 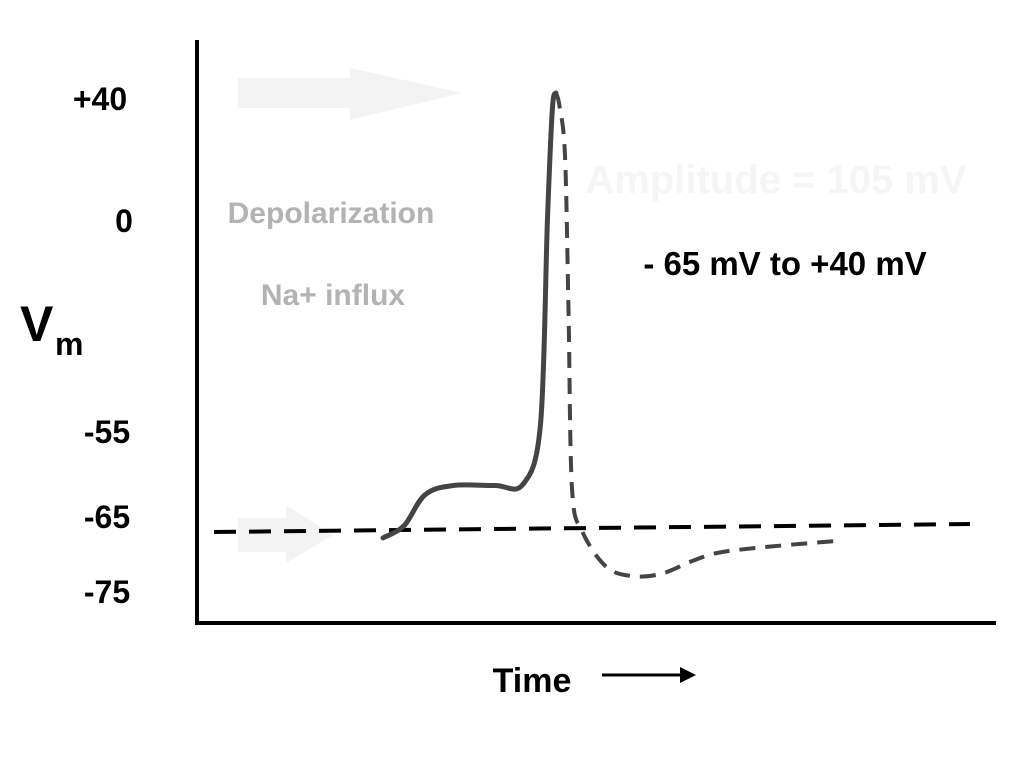 What do you see at coordinates (100, 99) in the screenshot?
I see `y-tick-label-plus40: +40` at bounding box center [100, 99].